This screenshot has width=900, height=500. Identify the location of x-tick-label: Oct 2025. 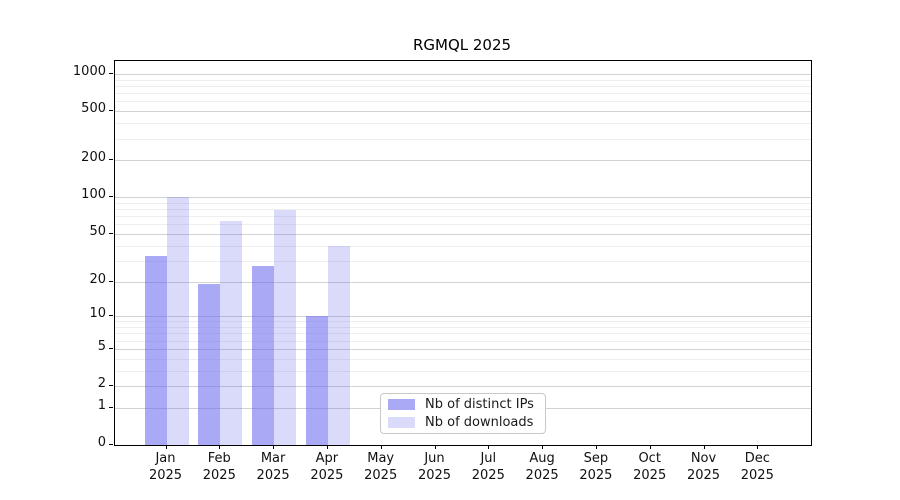
(650, 467).